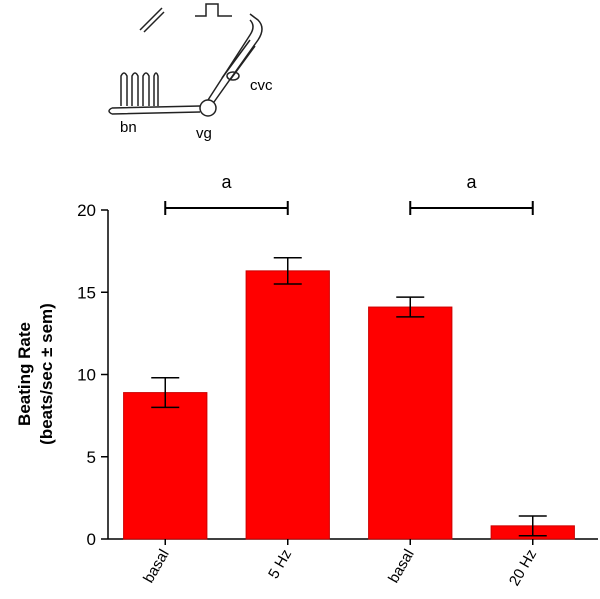 Image resolution: width=600 pixels, height=599 pixels. I want to click on nerve-line, so click(154, 110).